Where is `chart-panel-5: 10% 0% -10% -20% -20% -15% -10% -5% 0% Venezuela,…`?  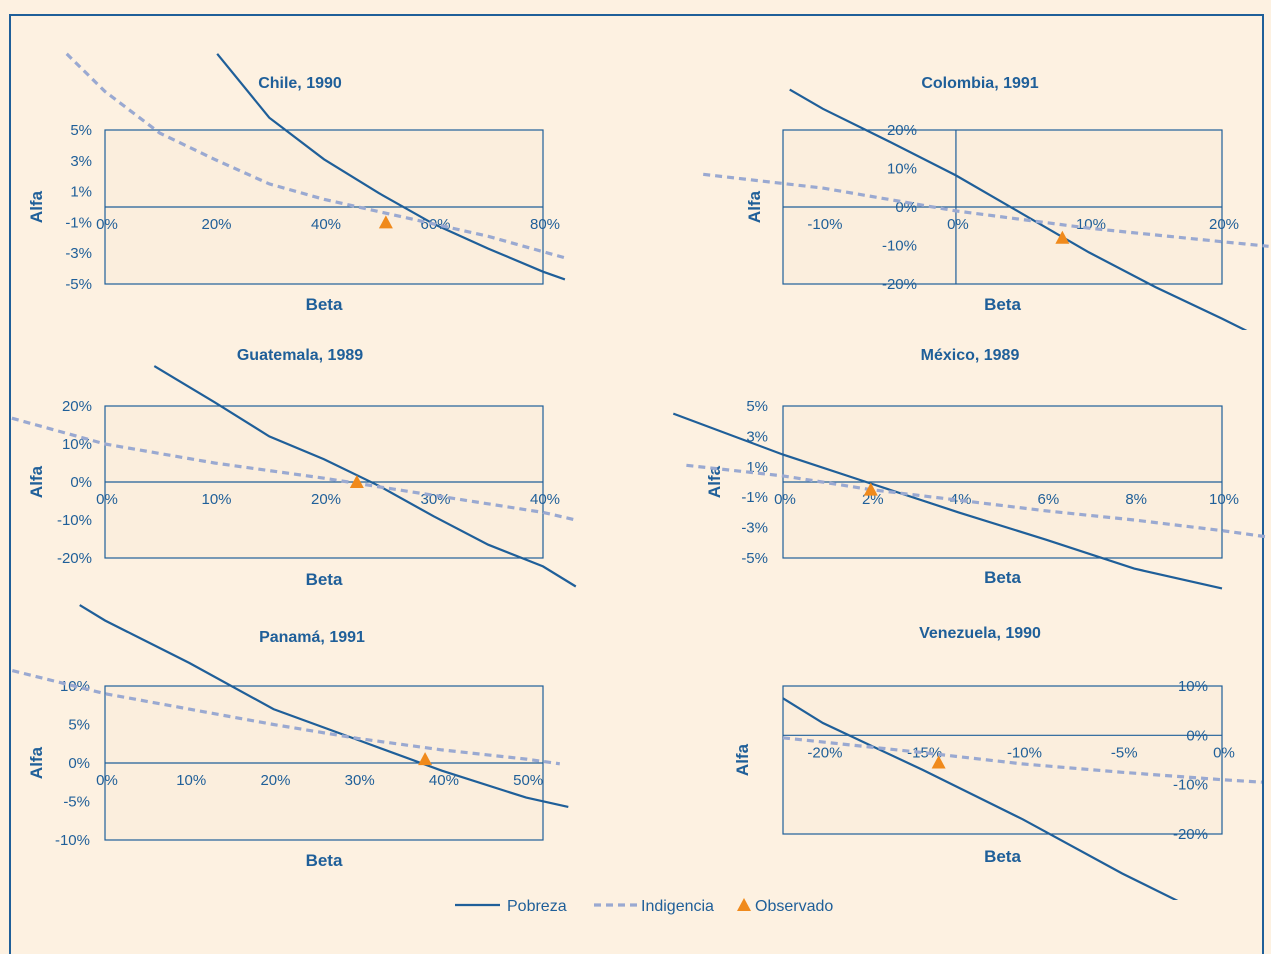
chart-panel-5: 10% 0% -10% -20% -20% -15% -10% -5% 0% Venezuela,… is located at coordinates (998, 762).